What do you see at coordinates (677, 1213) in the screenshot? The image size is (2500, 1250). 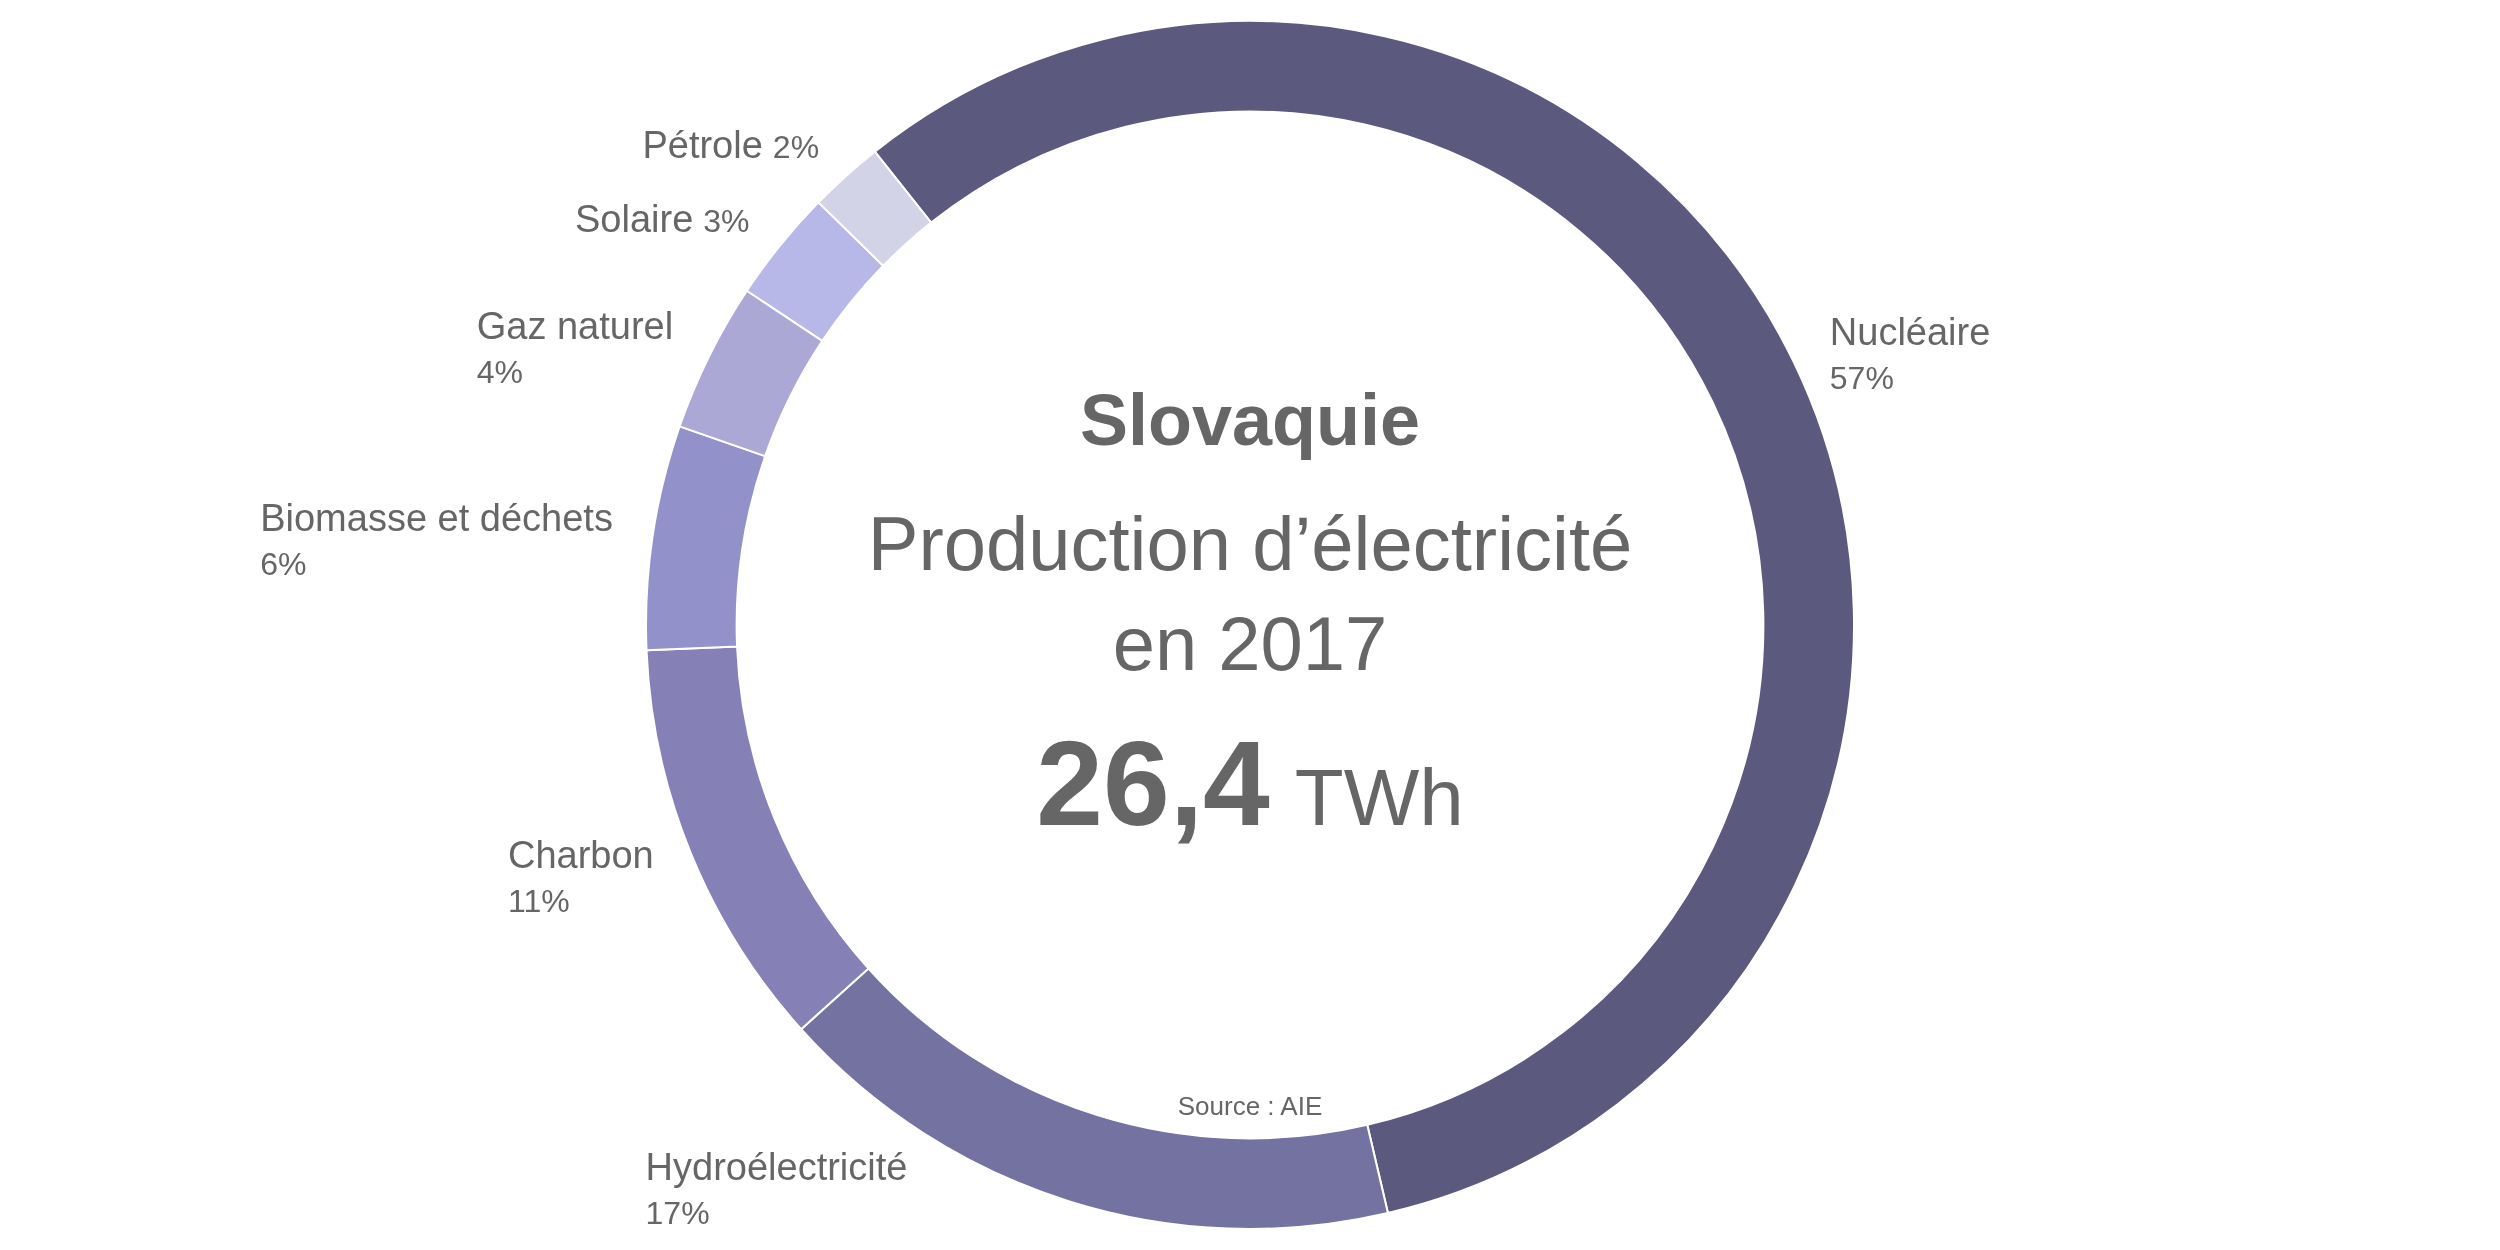 I see `data-label: 17%` at bounding box center [677, 1213].